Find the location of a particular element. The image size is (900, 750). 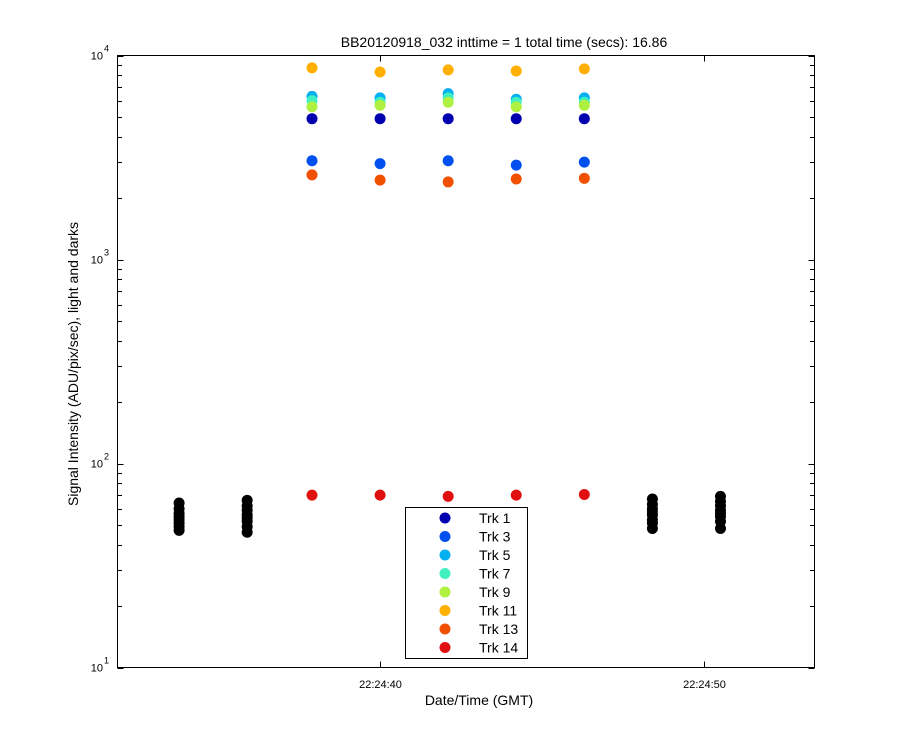

x-tick-label: 22:24:50 is located at coordinates (704, 685).